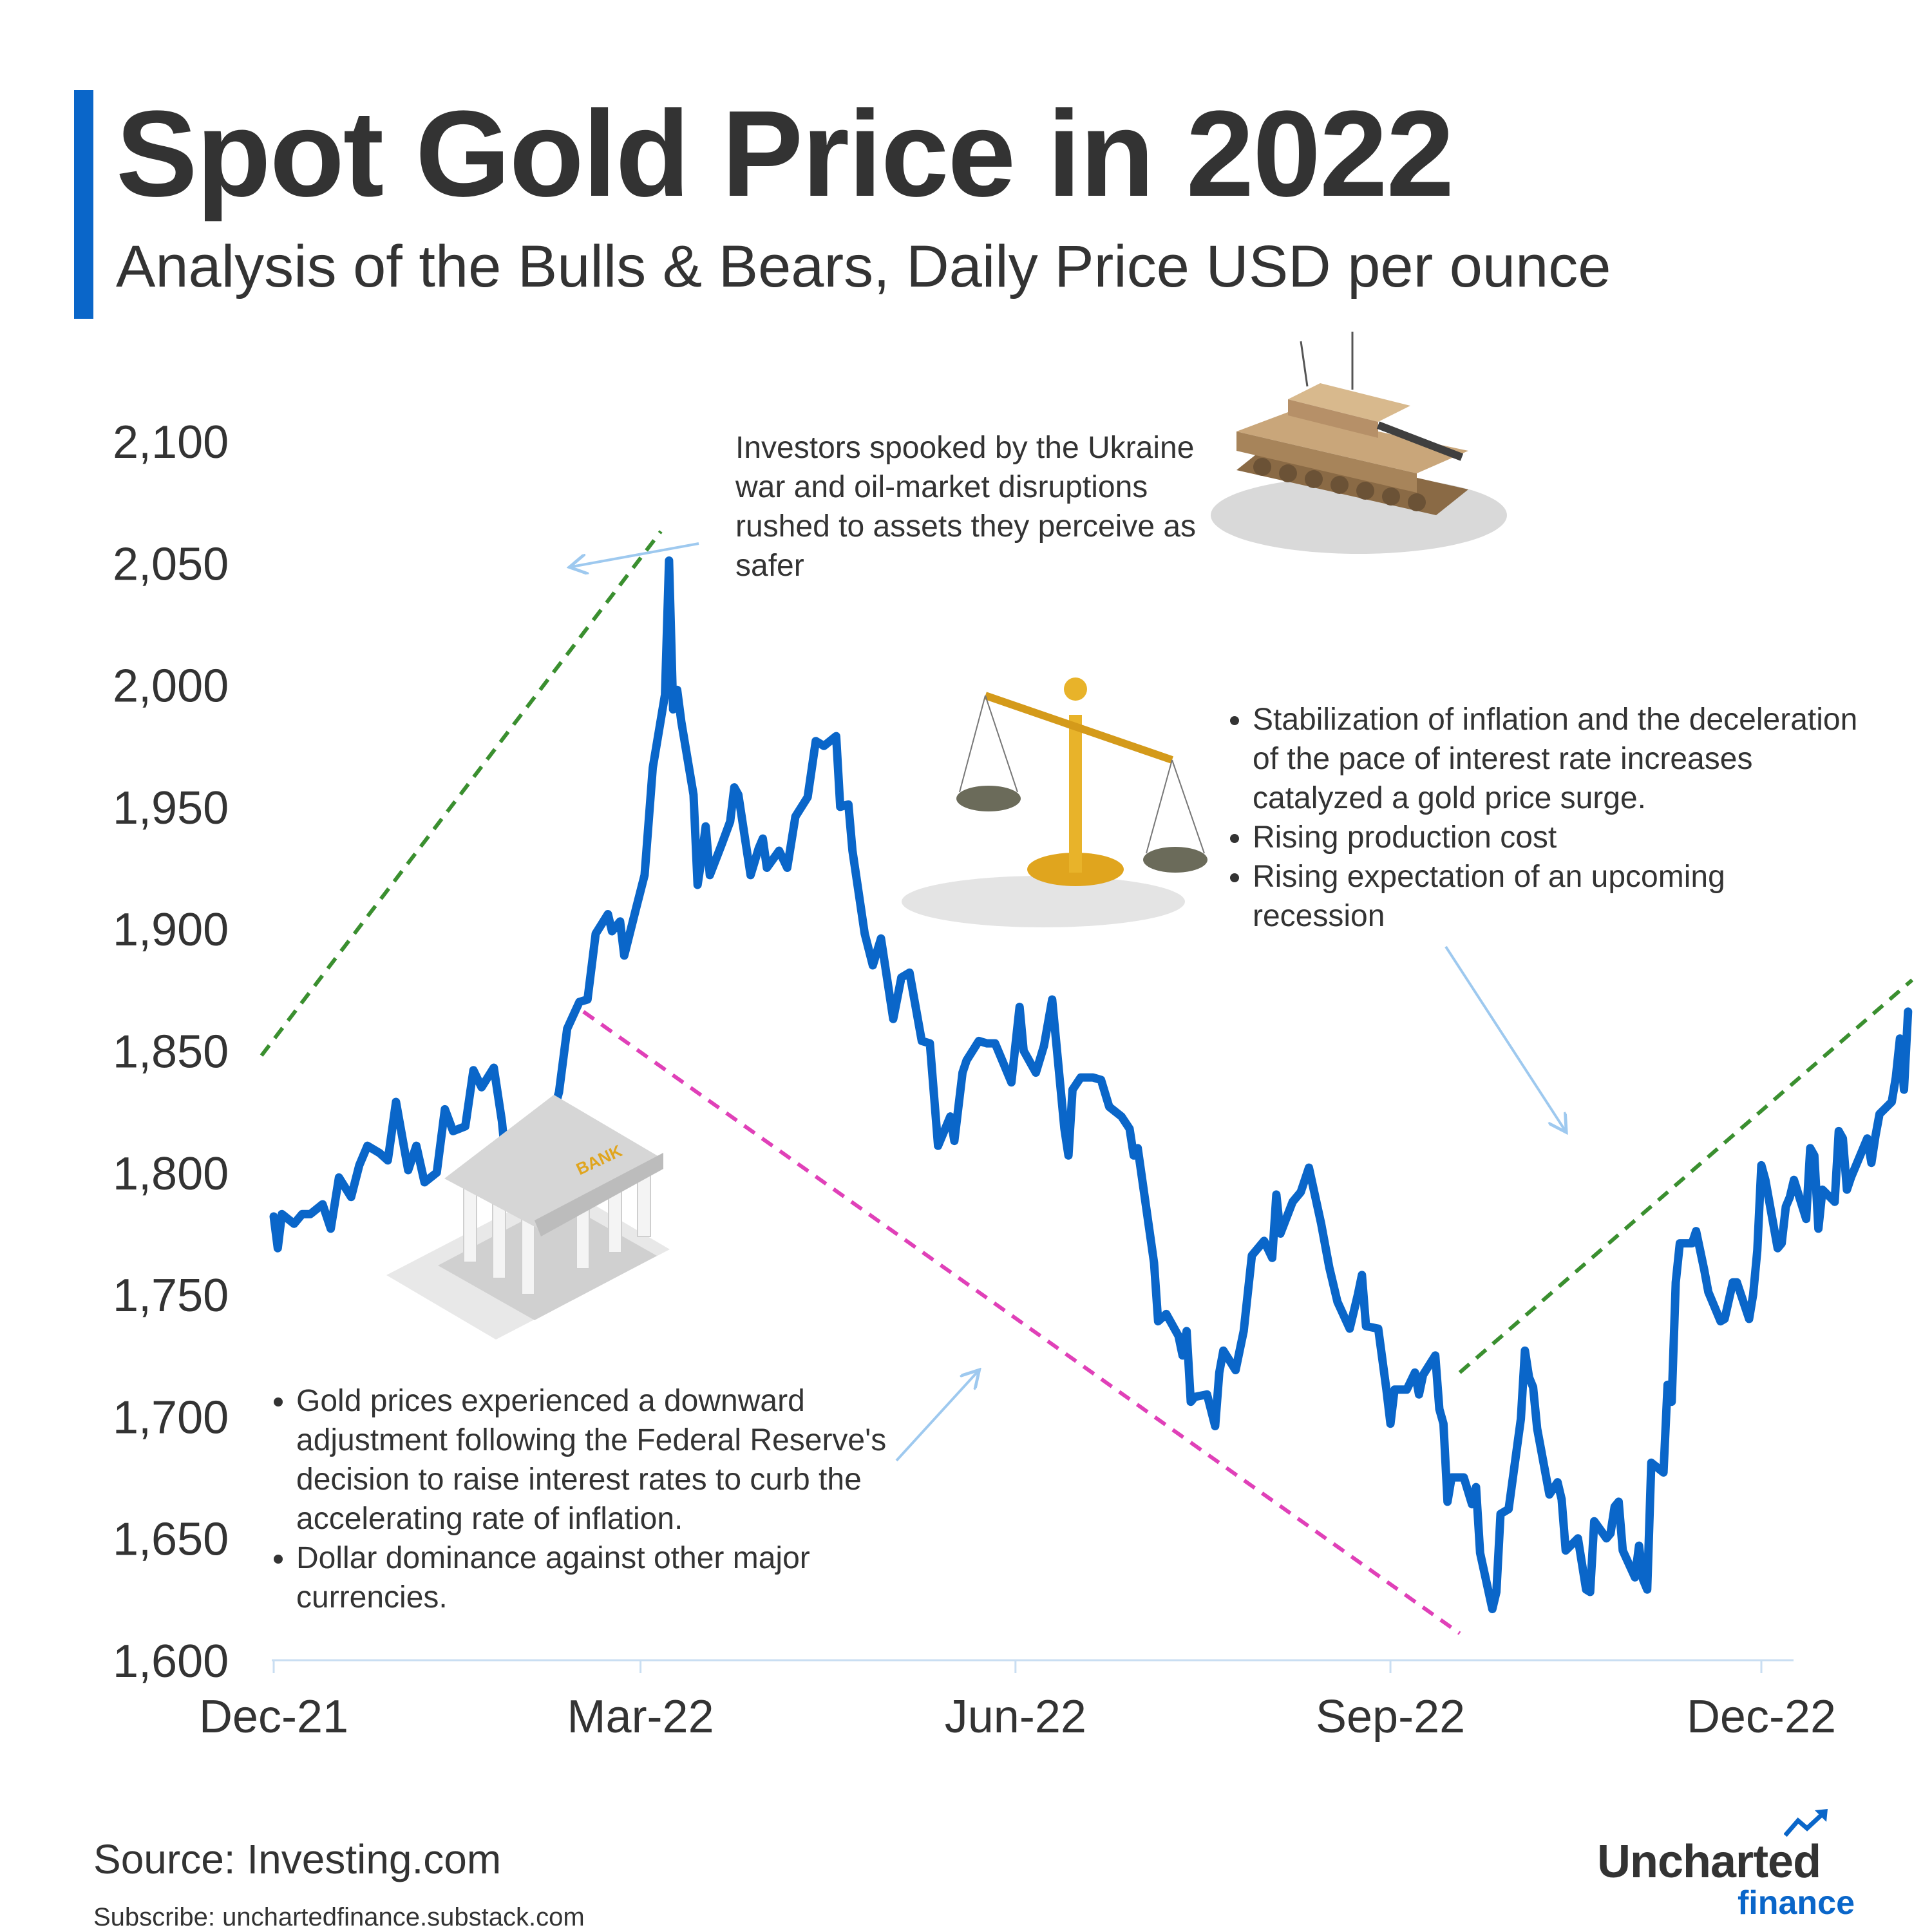 This screenshot has height=1932, width=1932. What do you see at coordinates (1075, 794) in the screenshot?
I see `scale-stand` at bounding box center [1075, 794].